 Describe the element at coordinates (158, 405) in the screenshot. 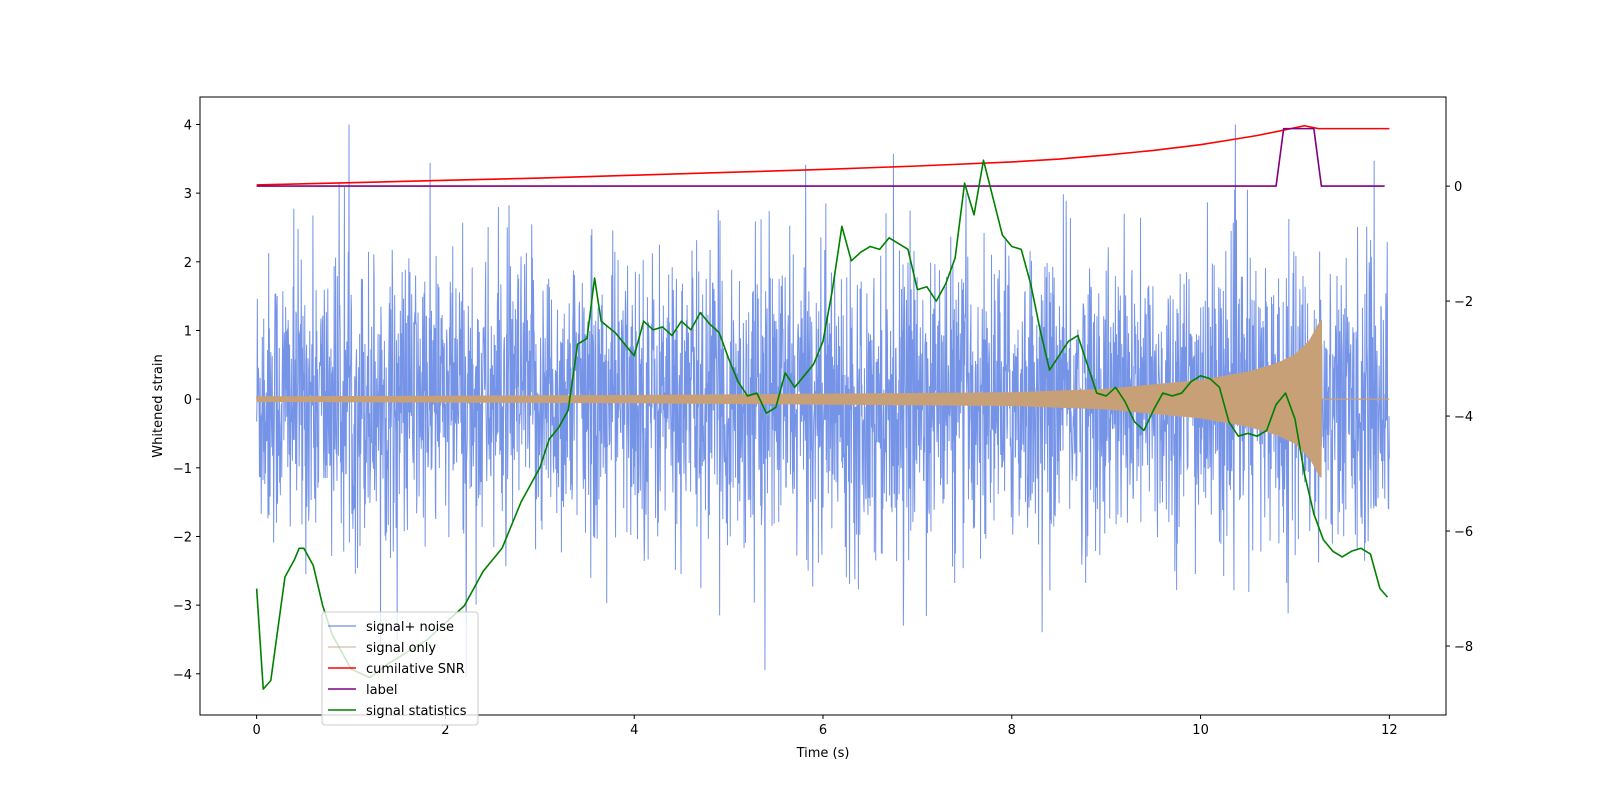

I see `y-axis-label: Whitened strain` at that location.